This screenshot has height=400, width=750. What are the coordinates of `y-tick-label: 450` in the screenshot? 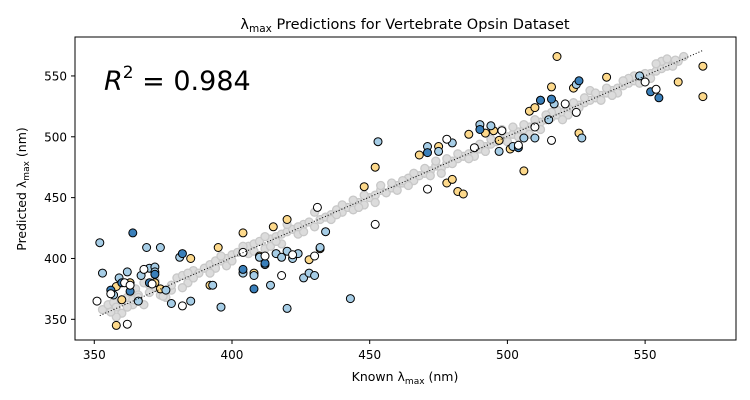 It's located at (55, 198).